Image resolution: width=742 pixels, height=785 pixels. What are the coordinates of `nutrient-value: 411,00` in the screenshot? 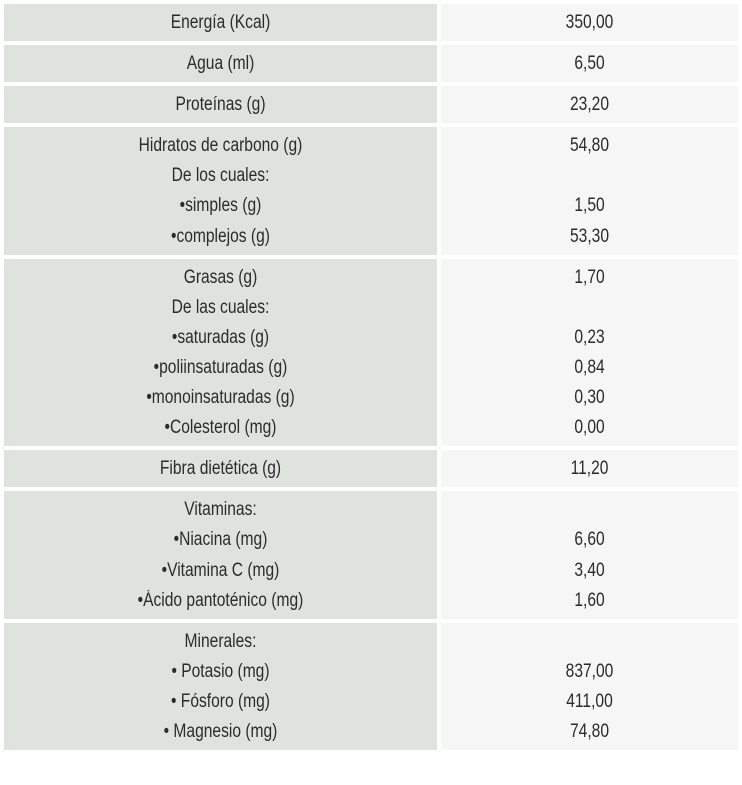 It's located at (589, 701).